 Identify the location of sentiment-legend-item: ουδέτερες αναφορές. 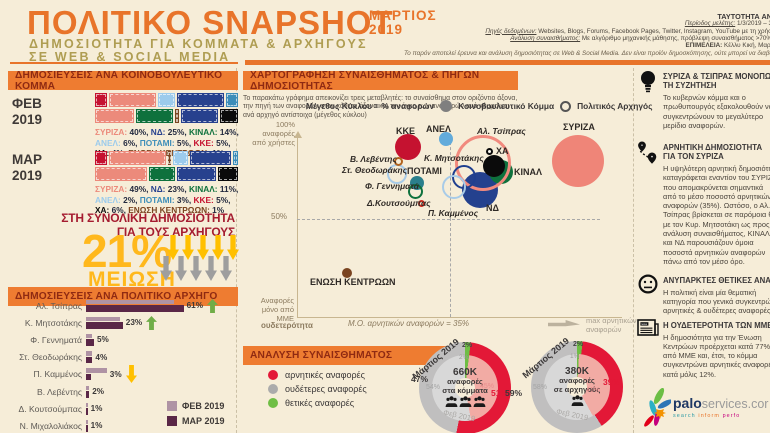
(317, 389).